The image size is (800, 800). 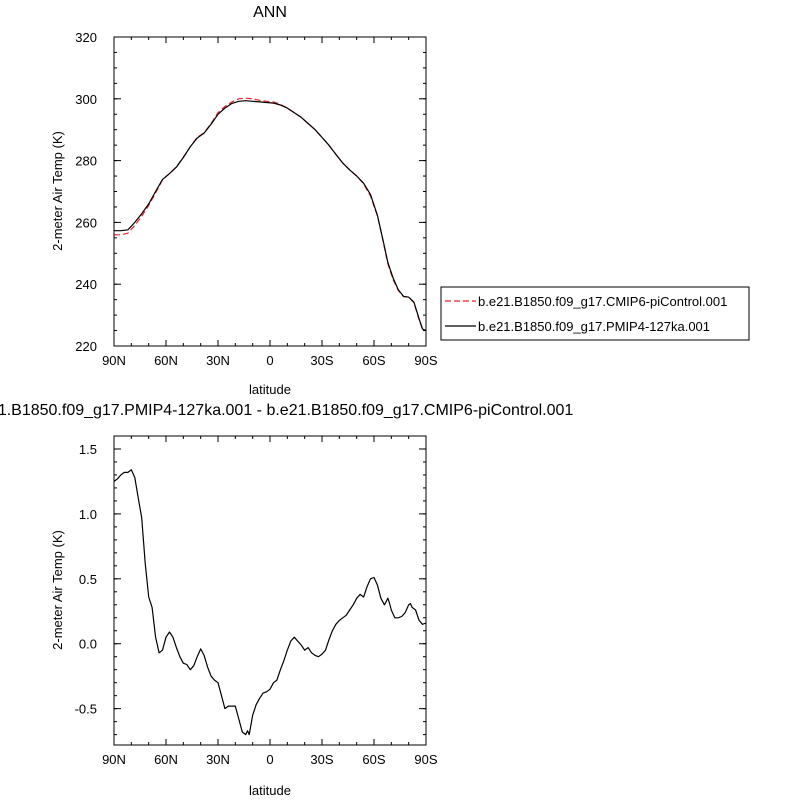 I want to click on top-x-axis-label: latitude, so click(x=270, y=389).